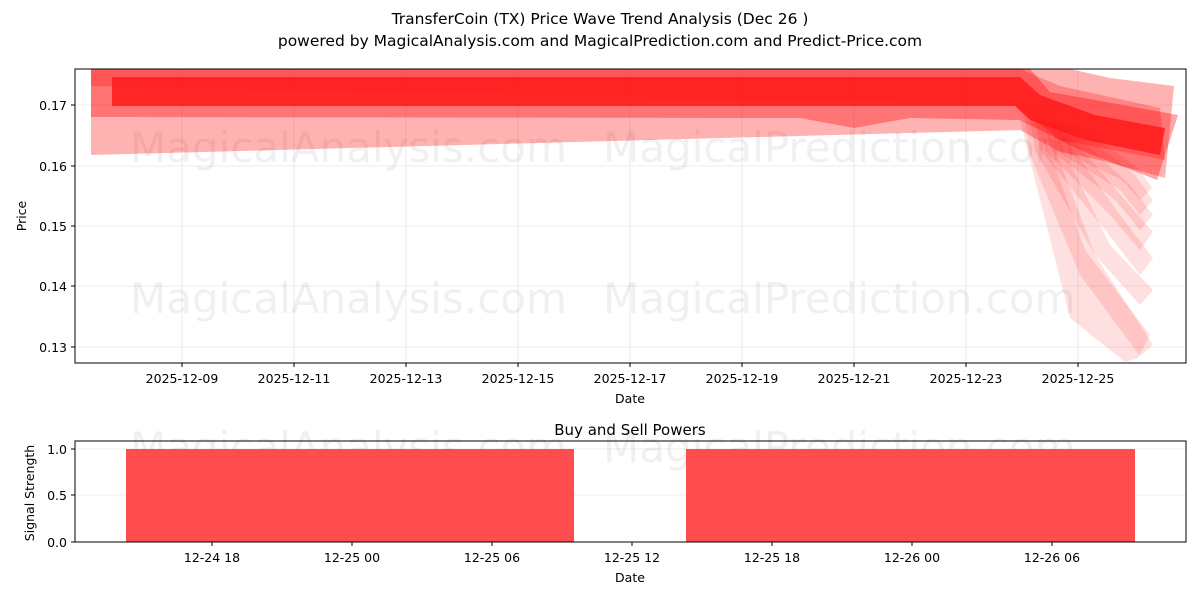 The image size is (1200, 600). Describe the element at coordinates (182, 378) in the screenshot. I see `x-tick-label: 2025-12-09` at that location.